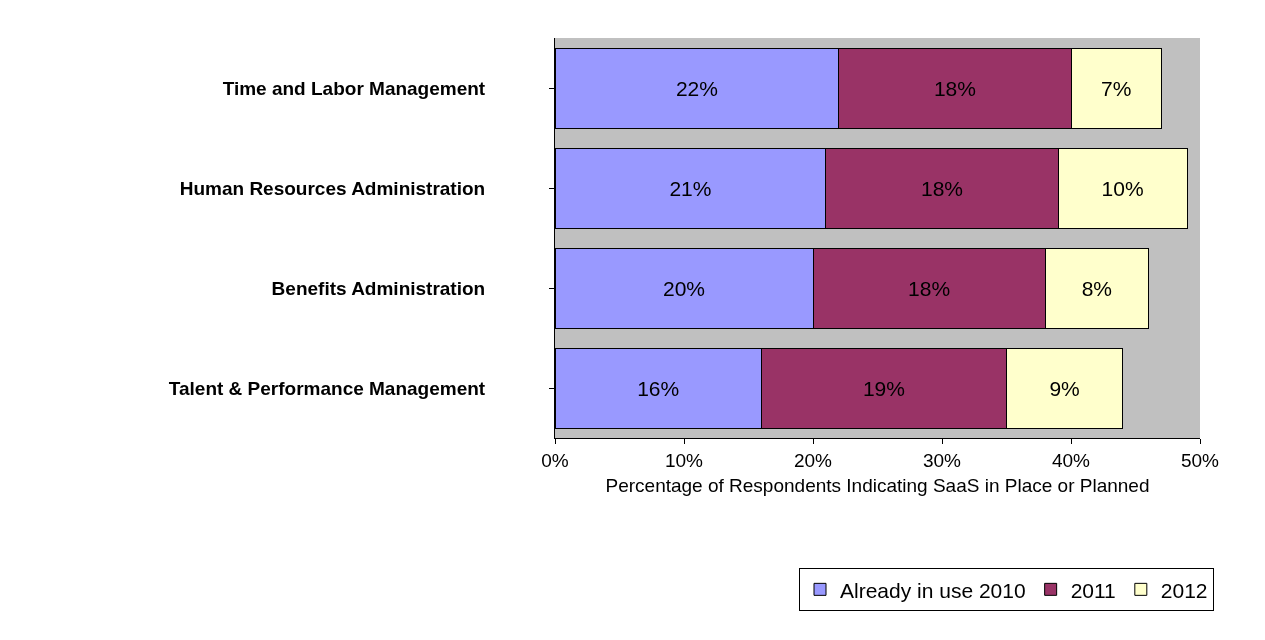 Image resolution: width=1265 pixels, height=640 pixels. Describe the element at coordinates (942, 460) in the screenshot. I see `x-tick-label: 30%` at that location.